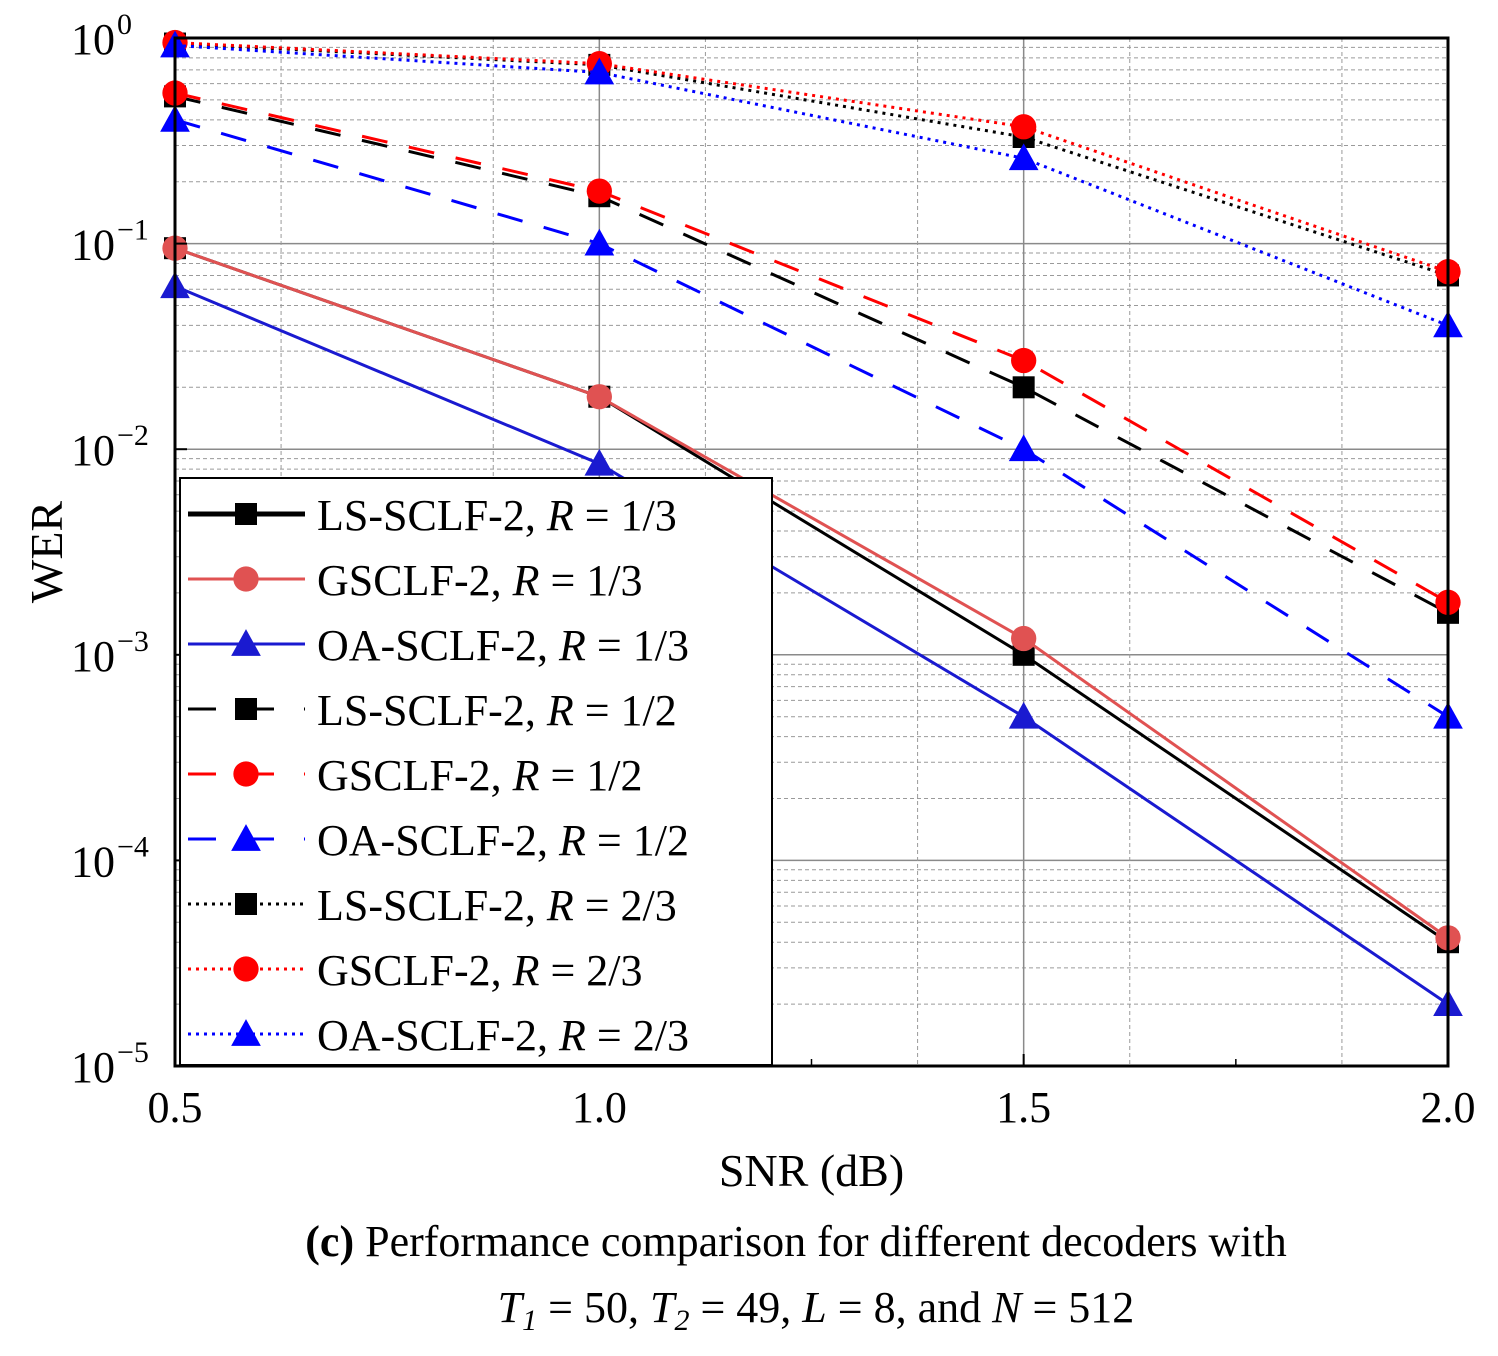  I want to click on legend-label: GSCLF-2, R = 2/3, so click(480, 970).